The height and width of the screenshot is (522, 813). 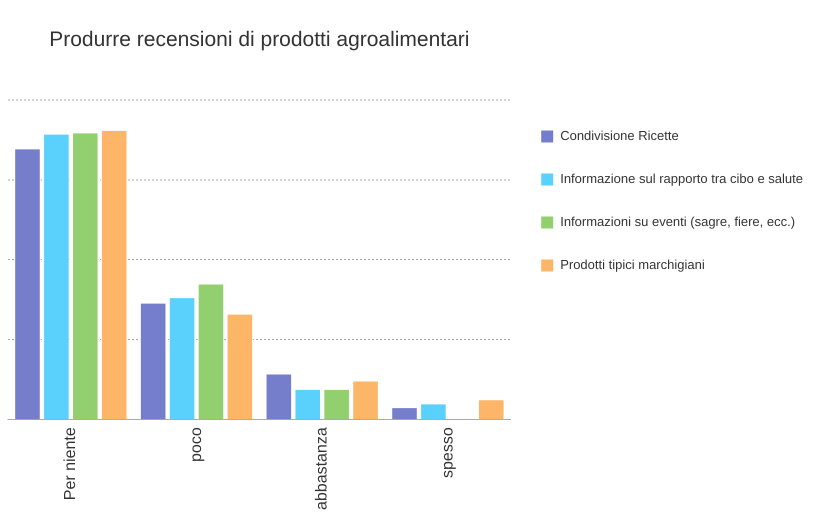 What do you see at coordinates (447, 452) in the screenshot?
I see `x-tick-label: spesso` at bounding box center [447, 452].